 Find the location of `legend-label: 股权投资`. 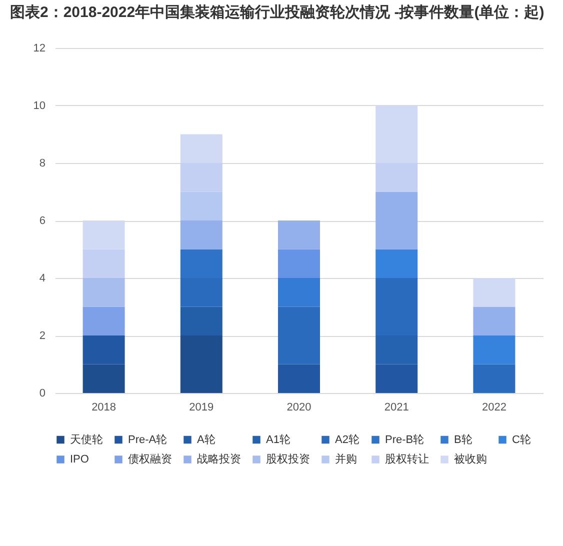

legend-label: 股权投资 is located at coordinates (288, 460).